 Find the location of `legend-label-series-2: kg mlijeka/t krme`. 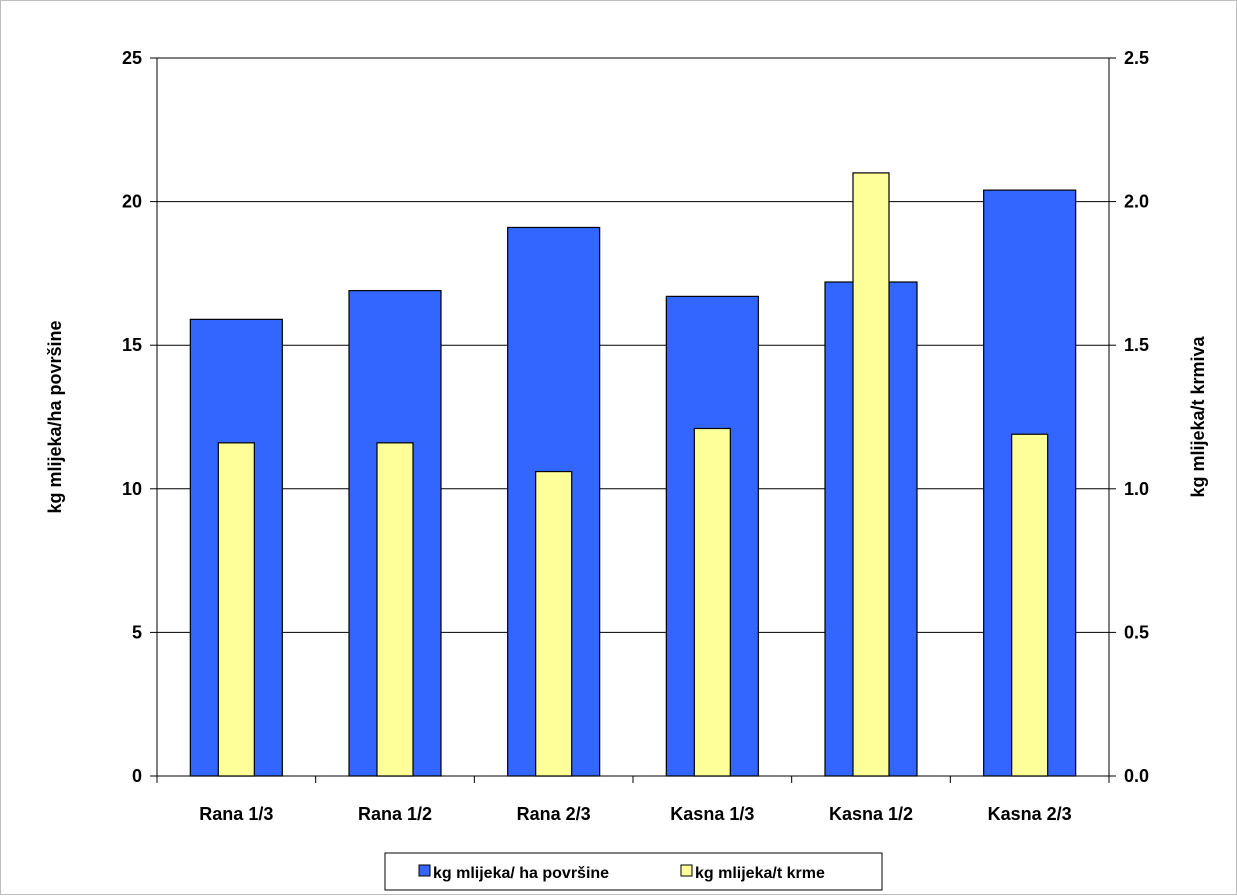

legend-label-series-2: kg mlijeka/t krme is located at coordinates (760, 873).